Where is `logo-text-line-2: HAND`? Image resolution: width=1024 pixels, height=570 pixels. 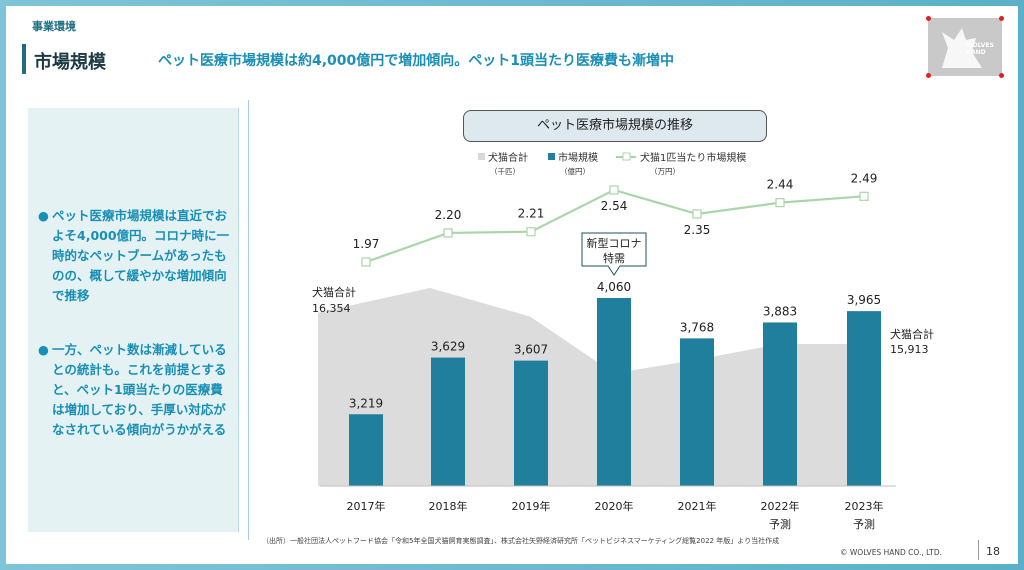
logo-text-line-2: HAND is located at coordinates (976, 52).